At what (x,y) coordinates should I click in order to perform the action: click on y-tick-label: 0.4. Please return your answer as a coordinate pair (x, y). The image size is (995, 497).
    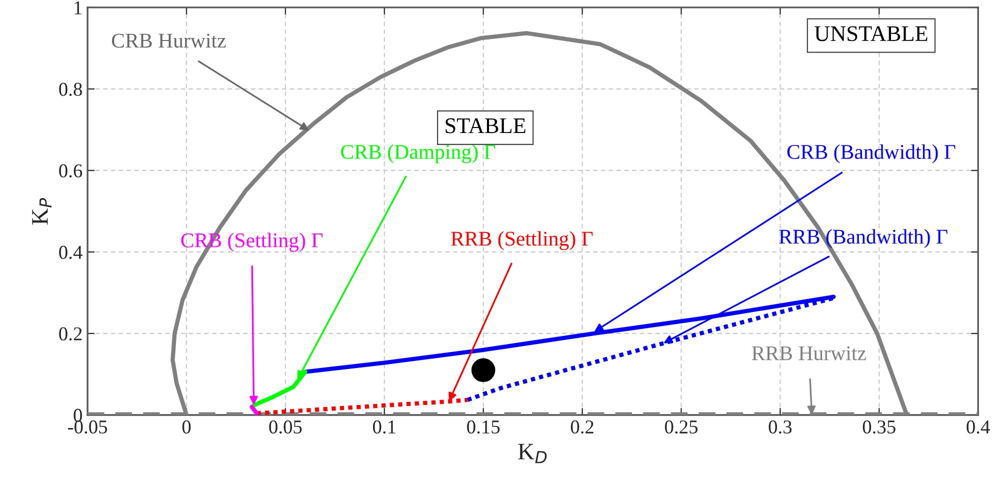
    Looking at the image, I should click on (70, 252).